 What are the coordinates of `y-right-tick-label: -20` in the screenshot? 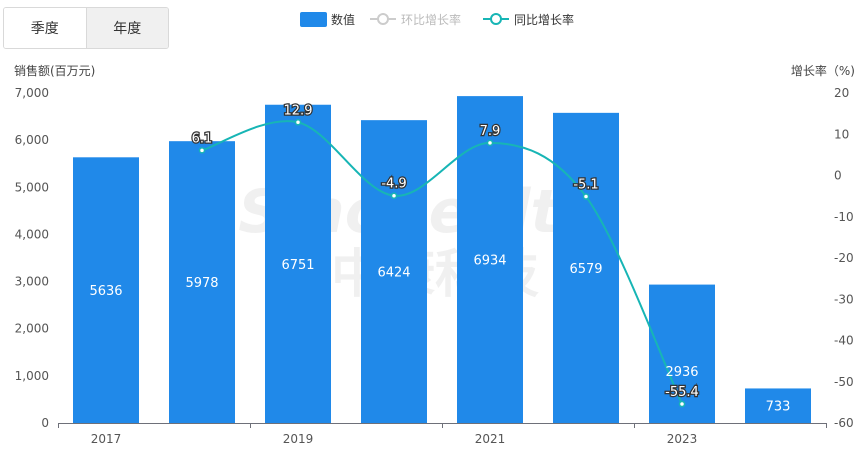 It's located at (844, 258).